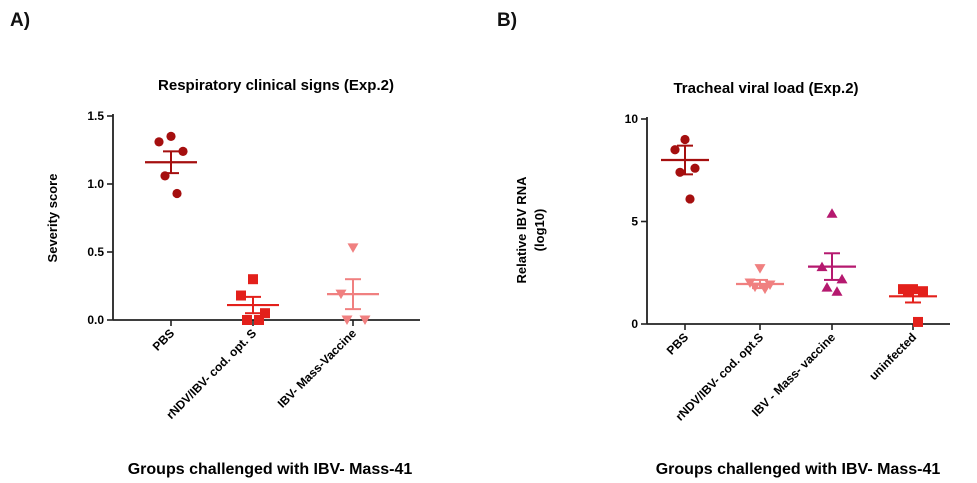 Image resolution: width=977 pixels, height=483 pixels. What do you see at coordinates (52, 218) in the screenshot?
I see `chart-a-ylabel: Severity score` at bounding box center [52, 218].